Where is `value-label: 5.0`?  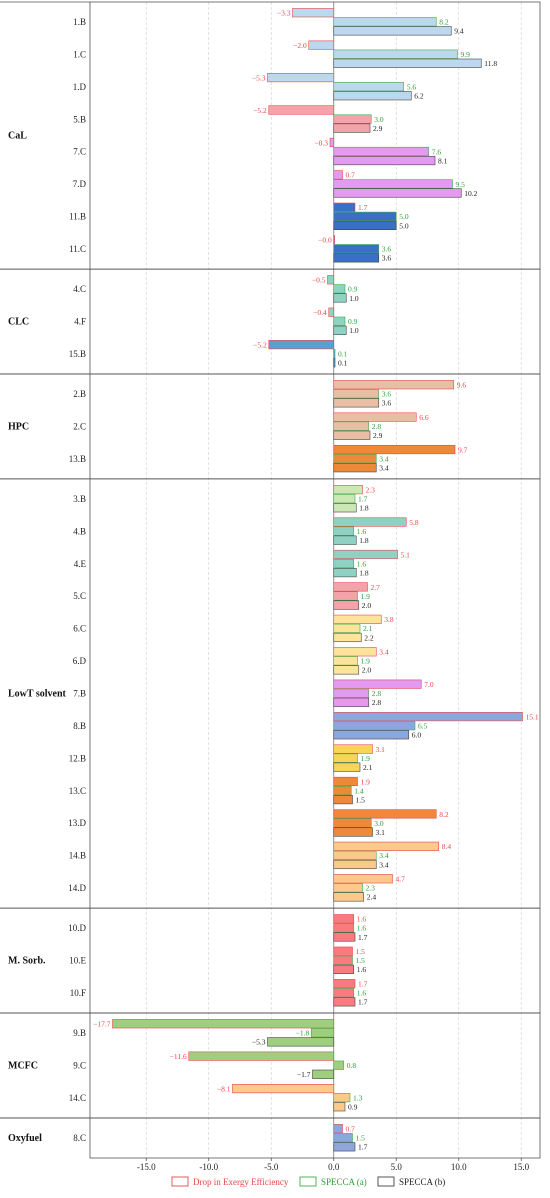 value-label: 5.0 is located at coordinates (404, 216).